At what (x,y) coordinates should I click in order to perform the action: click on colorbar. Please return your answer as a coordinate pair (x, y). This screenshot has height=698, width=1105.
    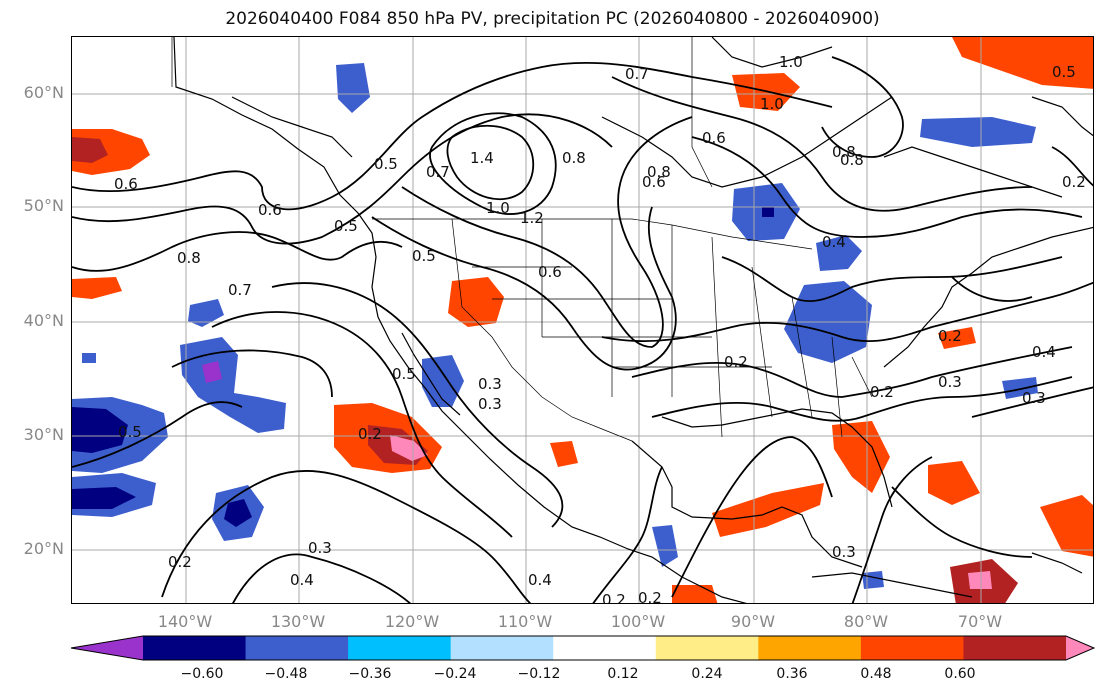
    Looking at the image, I should click on (583, 648).